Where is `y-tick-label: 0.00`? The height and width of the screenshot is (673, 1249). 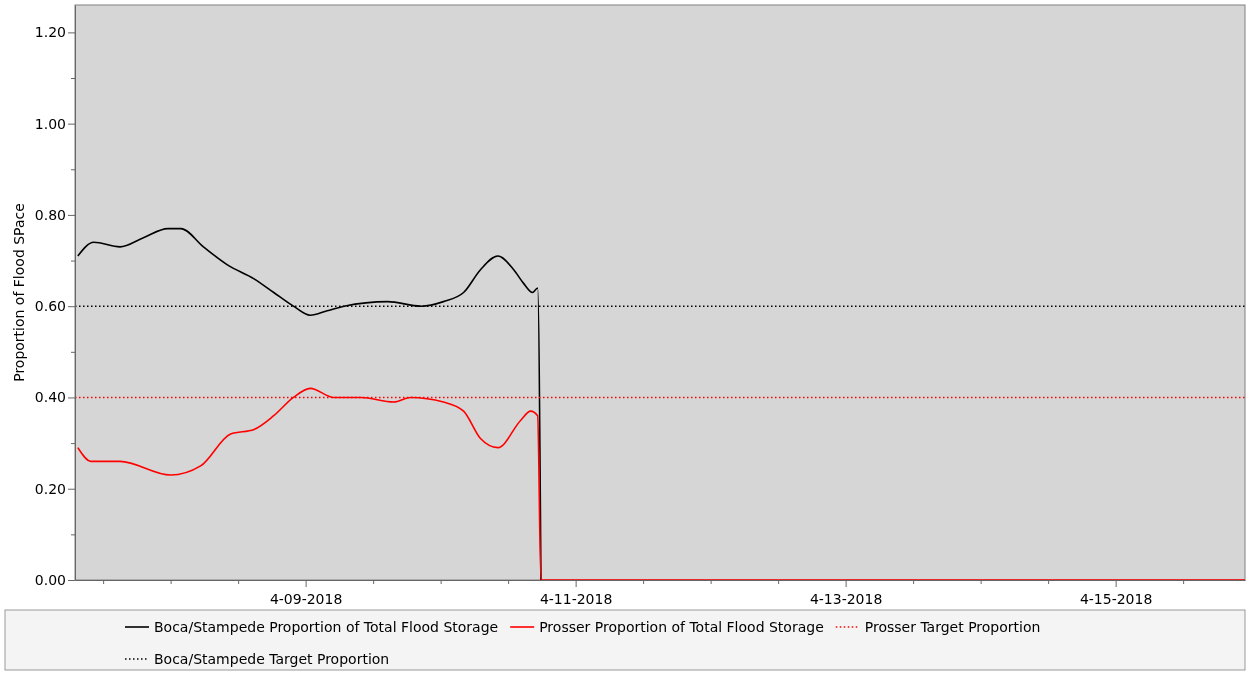
y-tick-label: 0.00 is located at coordinates (50, 579).